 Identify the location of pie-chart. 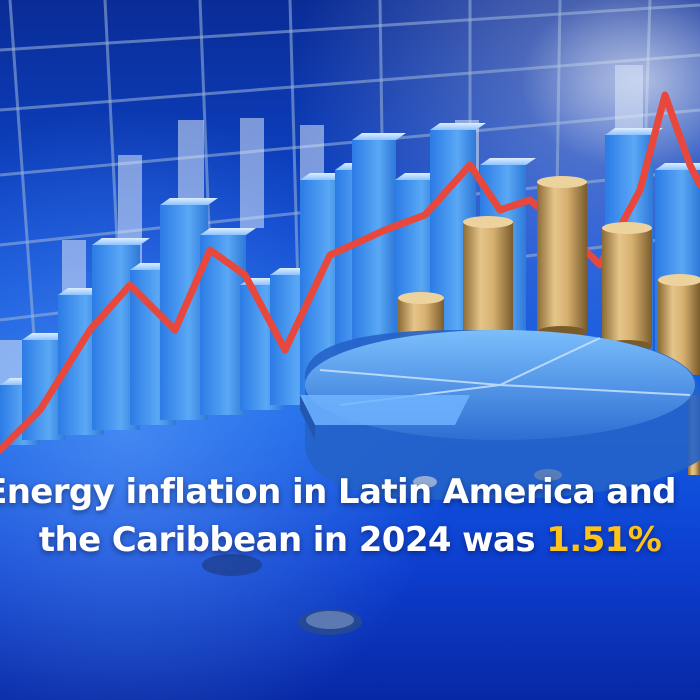
(500, 415).